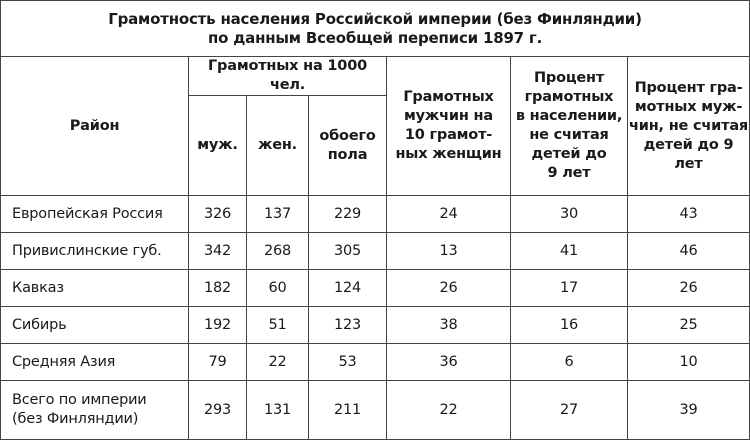  Describe the element at coordinates (94, 126) in the screenshot. I see `header-region: Район` at that location.